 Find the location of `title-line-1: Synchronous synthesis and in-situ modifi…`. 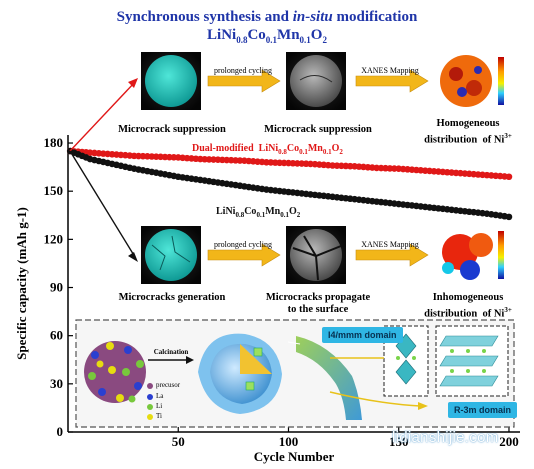

title-line-1: Synchronous synthesis and in-situ modifi… is located at coordinates (267, 17).